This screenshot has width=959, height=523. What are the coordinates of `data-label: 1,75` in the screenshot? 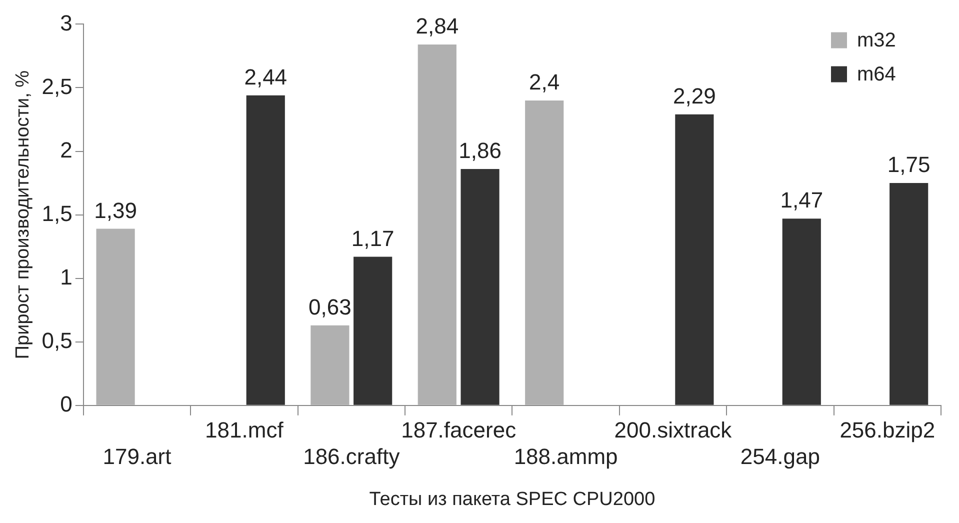 It's located at (908, 165).